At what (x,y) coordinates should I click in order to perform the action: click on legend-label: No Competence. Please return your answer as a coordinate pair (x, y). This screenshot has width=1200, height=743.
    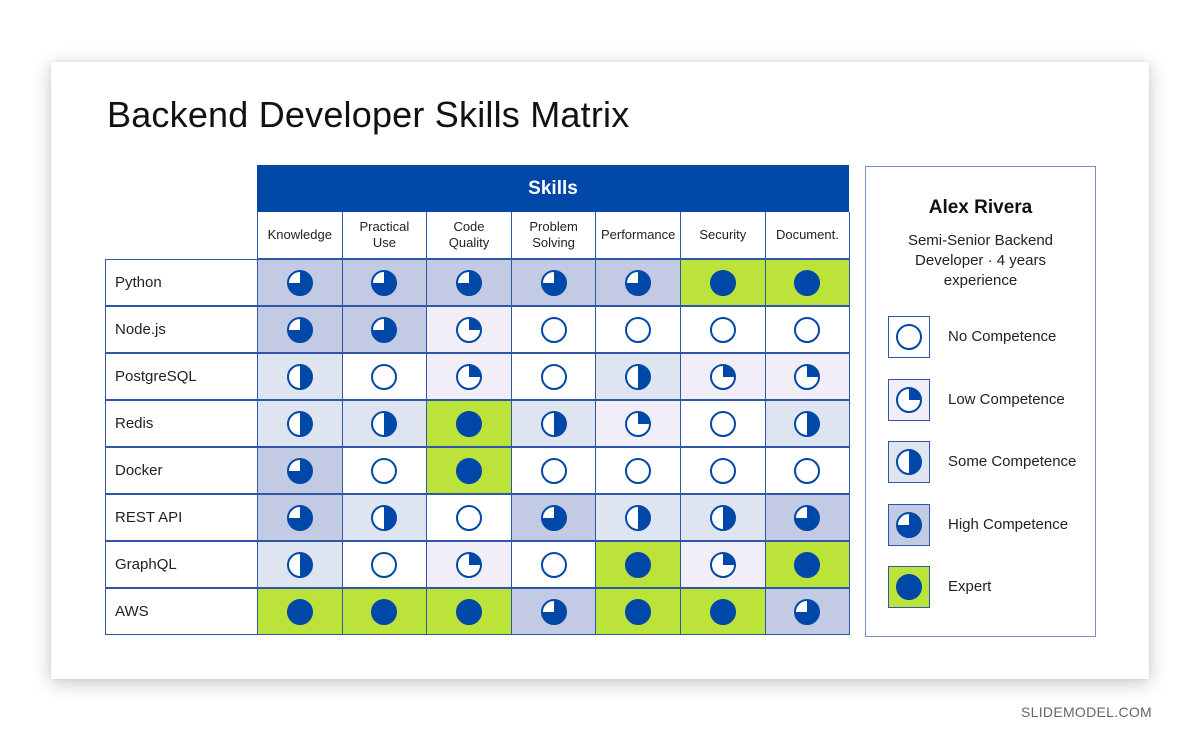
    Looking at the image, I should click on (1002, 336).